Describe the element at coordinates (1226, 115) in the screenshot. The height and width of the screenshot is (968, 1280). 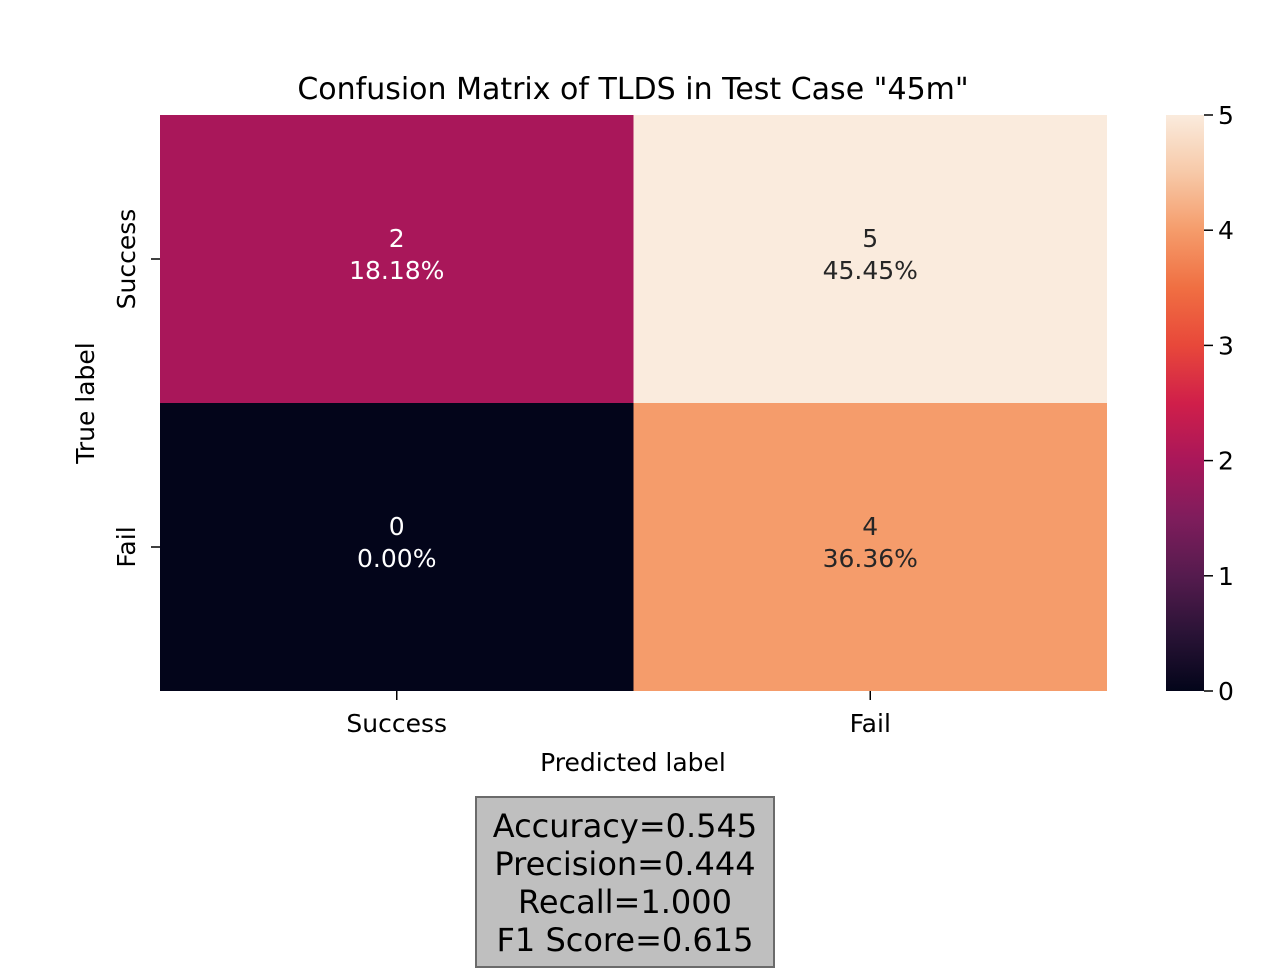
I see `colorbar-tick-label: 5` at that location.